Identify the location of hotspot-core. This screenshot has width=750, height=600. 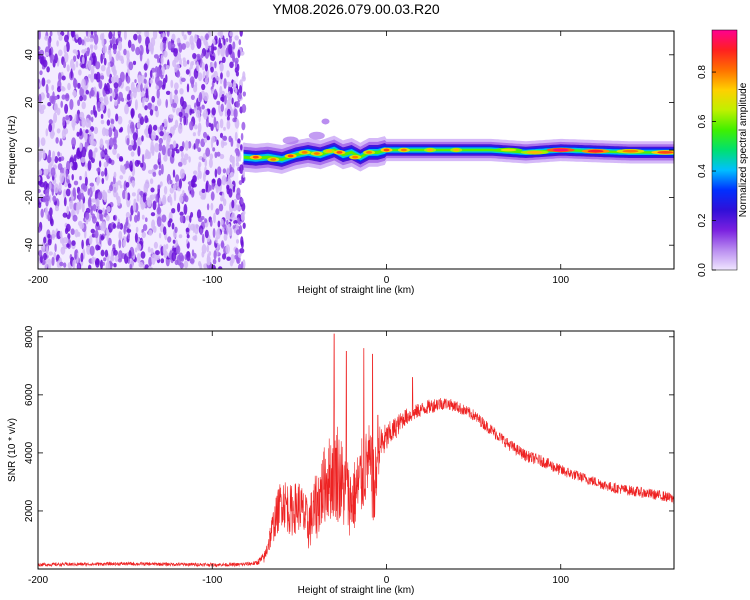
(665, 152).